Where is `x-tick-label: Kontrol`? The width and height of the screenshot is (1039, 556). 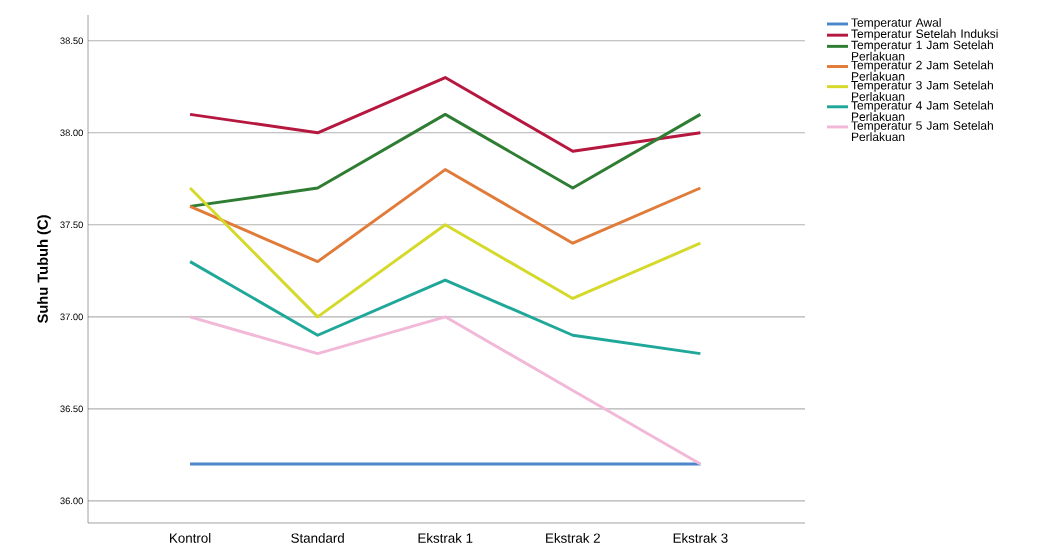 x-tick-label: Kontrol is located at coordinates (190, 538).